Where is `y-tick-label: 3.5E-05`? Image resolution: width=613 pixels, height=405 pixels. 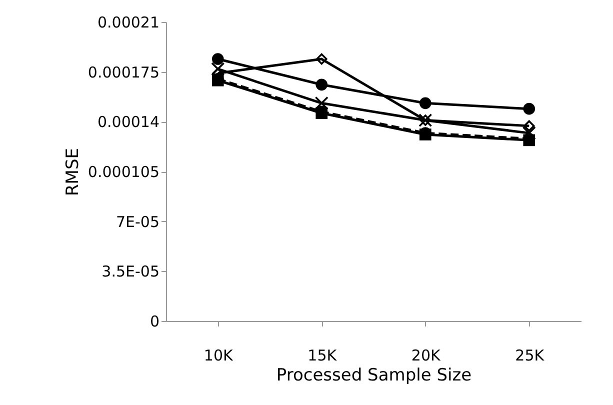 y-tick-label: 3.5E-05 is located at coordinates (131, 271).